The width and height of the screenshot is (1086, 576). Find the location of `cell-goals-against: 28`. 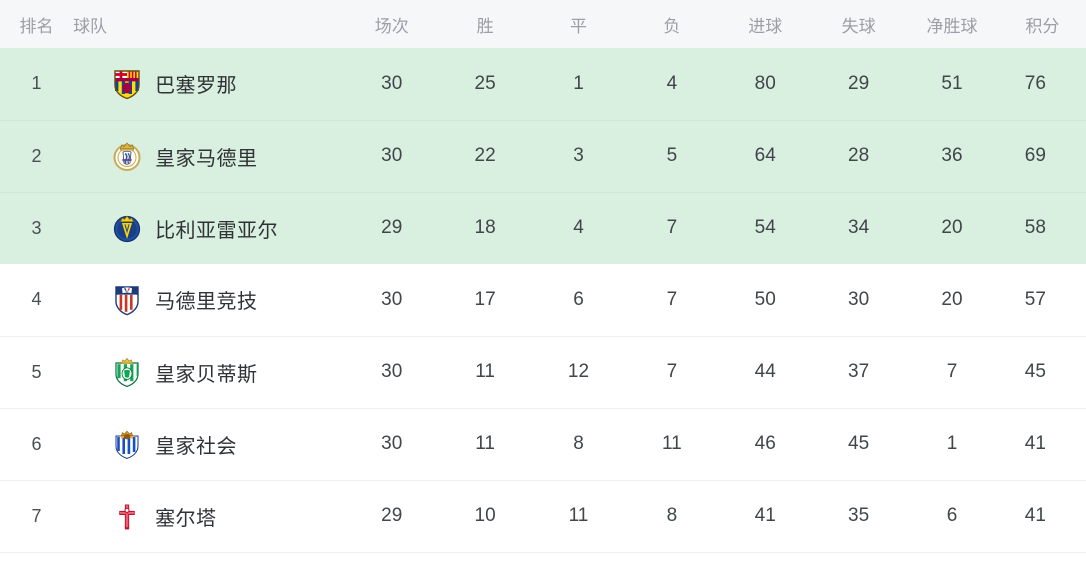

cell-goals-against: 28 is located at coordinates (859, 155).